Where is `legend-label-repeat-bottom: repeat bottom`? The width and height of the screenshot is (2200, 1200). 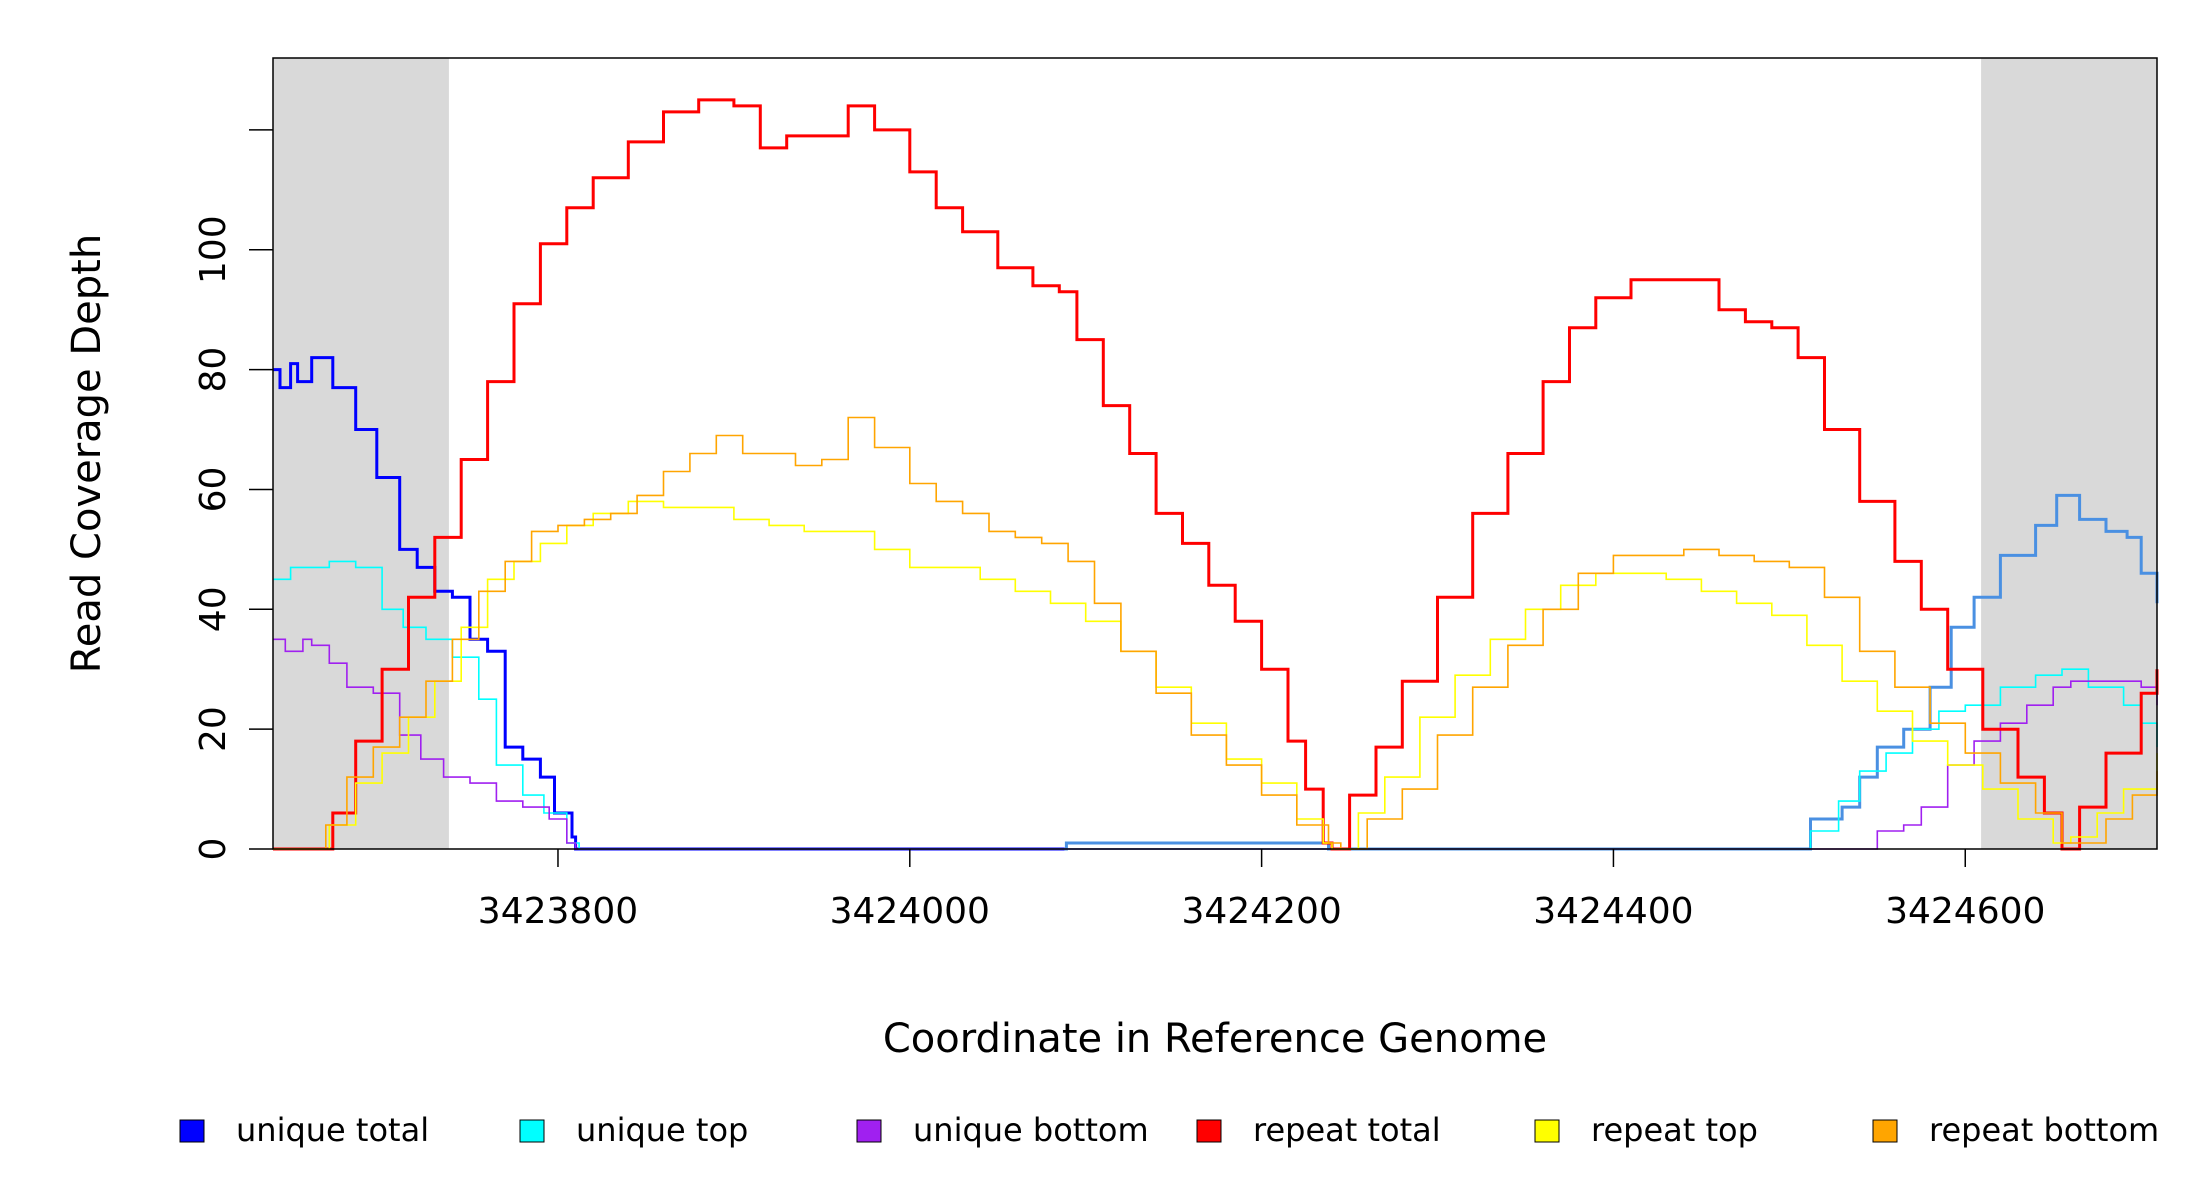 legend-label-repeat-bottom: repeat bottom is located at coordinates (2044, 1130).